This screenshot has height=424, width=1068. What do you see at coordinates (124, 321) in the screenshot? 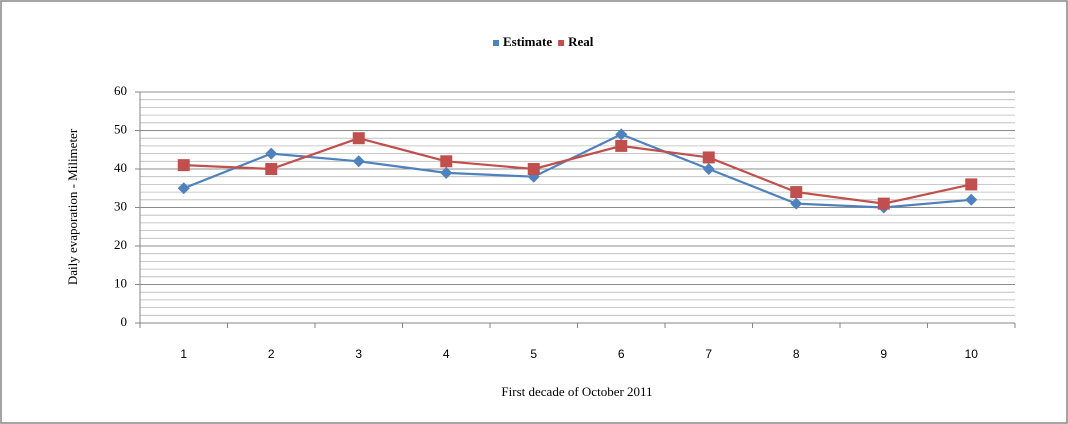
I see `y-tick-label: 0` at bounding box center [124, 321].